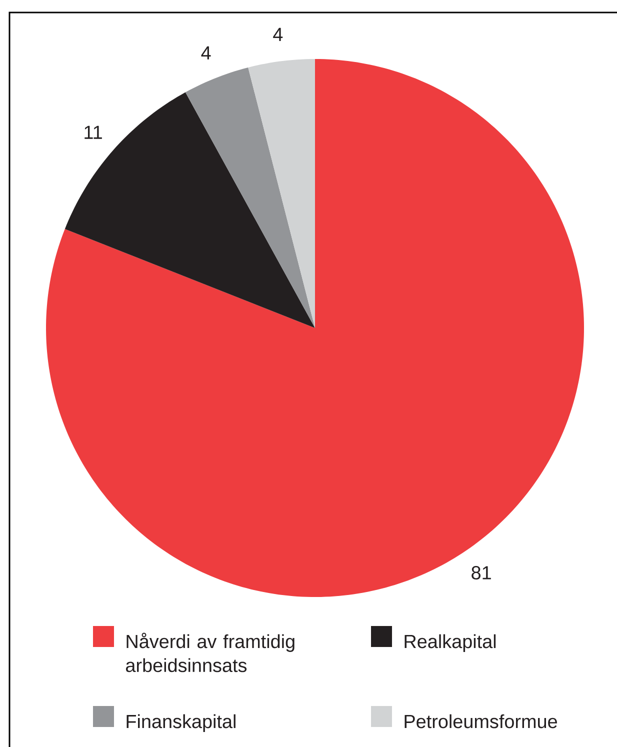 The height and width of the screenshot is (747, 617). What do you see at coordinates (93, 132) in the screenshot?
I see `data-label: 11` at bounding box center [93, 132].